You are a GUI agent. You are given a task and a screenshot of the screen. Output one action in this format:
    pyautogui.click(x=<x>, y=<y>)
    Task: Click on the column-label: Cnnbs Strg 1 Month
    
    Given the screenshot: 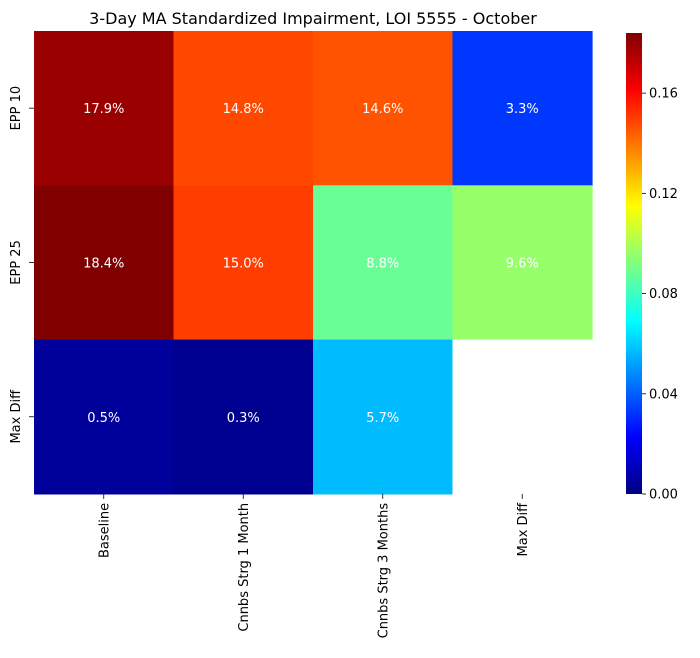 What is the action you would take?
    pyautogui.click(x=244, y=567)
    